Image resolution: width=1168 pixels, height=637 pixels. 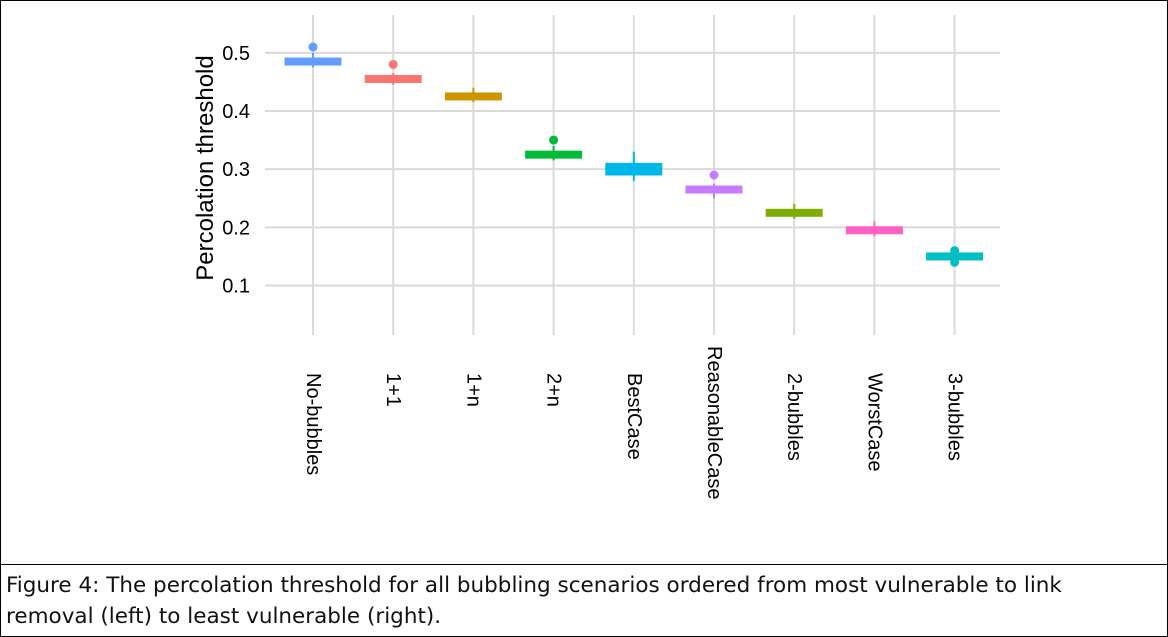 I want to click on x-tick-label: 2+n, so click(x=554, y=390).